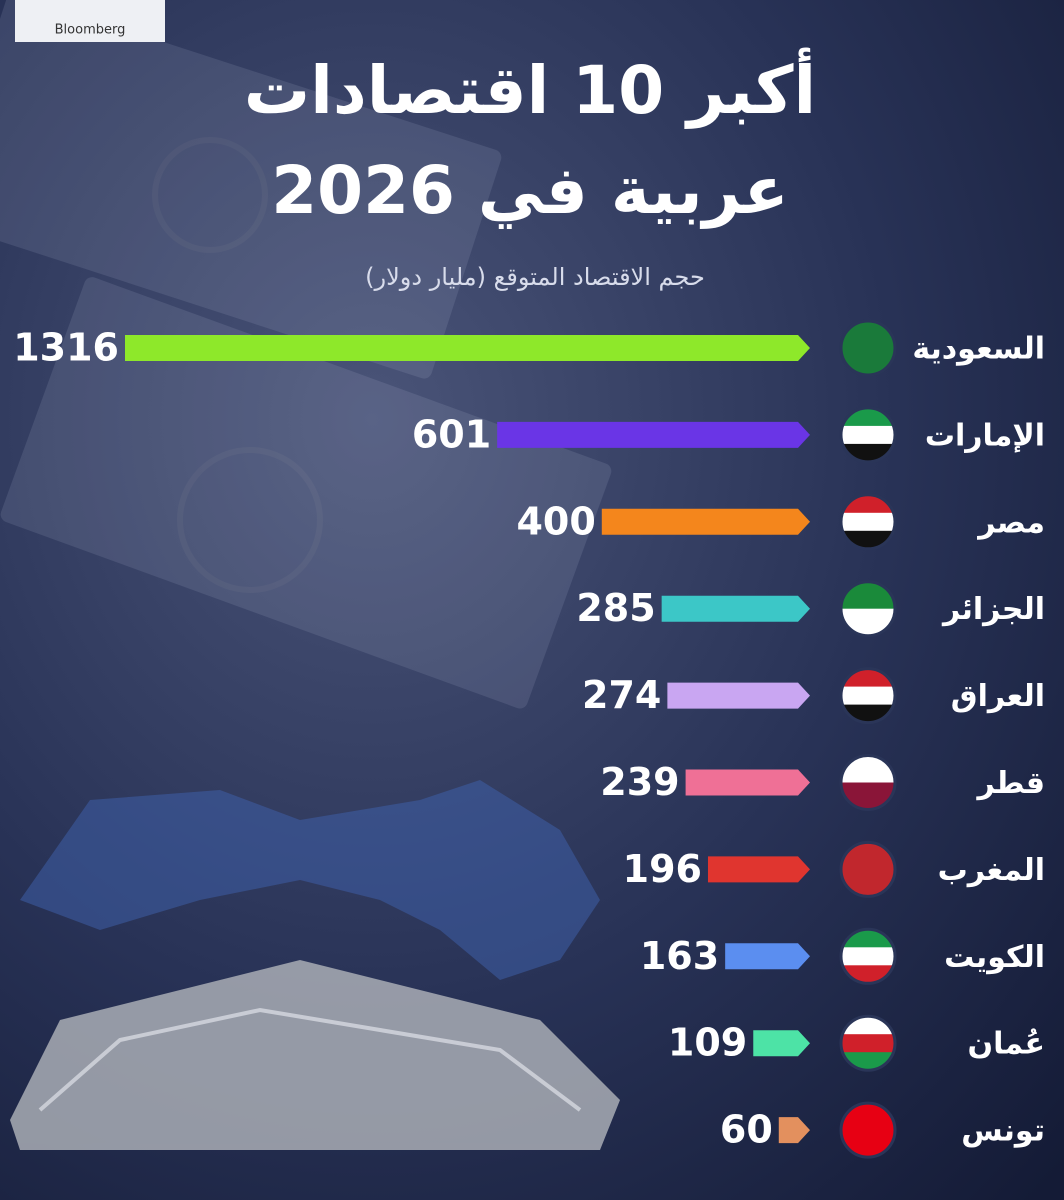 The width and height of the screenshot is (1064, 1200). I want to click on map-silhouette, so click(310, 880).